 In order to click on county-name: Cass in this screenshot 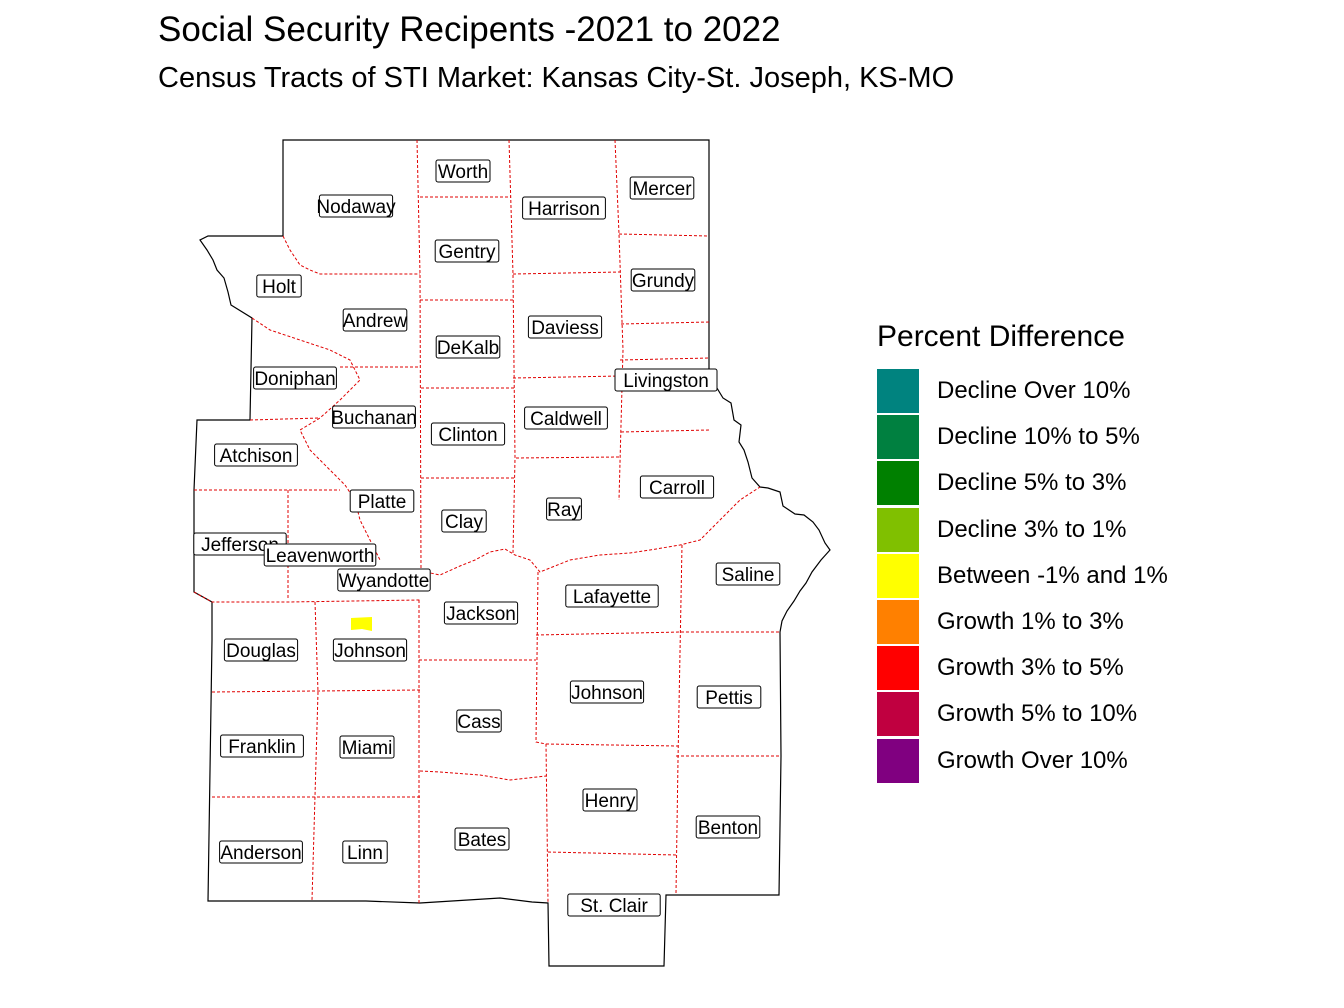, I will do `click(478, 722)`.